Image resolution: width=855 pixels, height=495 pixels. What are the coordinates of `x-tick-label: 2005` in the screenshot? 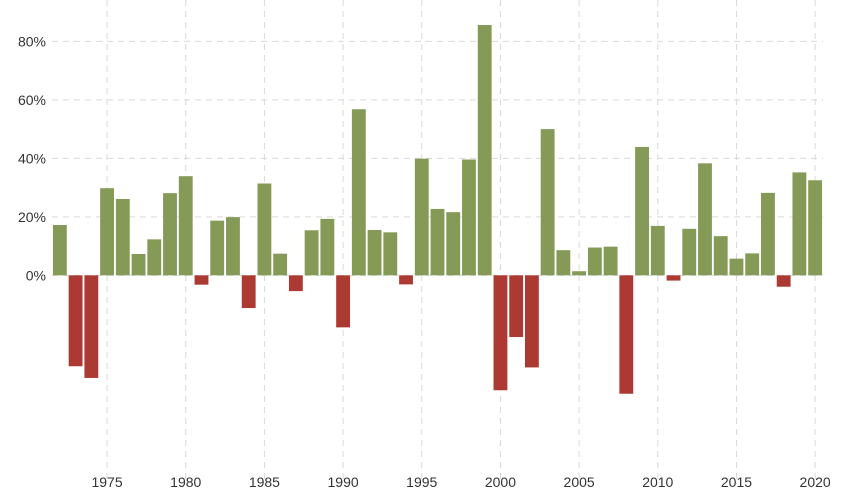 It's located at (579, 482).